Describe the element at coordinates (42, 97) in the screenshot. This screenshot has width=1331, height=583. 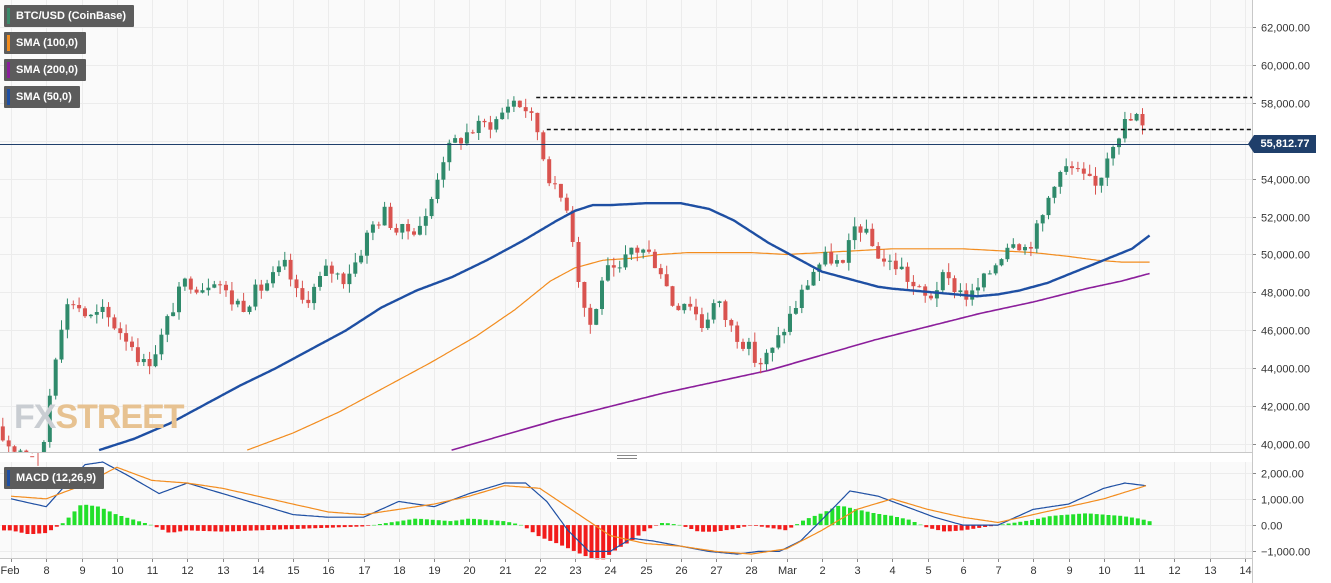
I see `legend-sma50: SMA (50,0)` at that location.